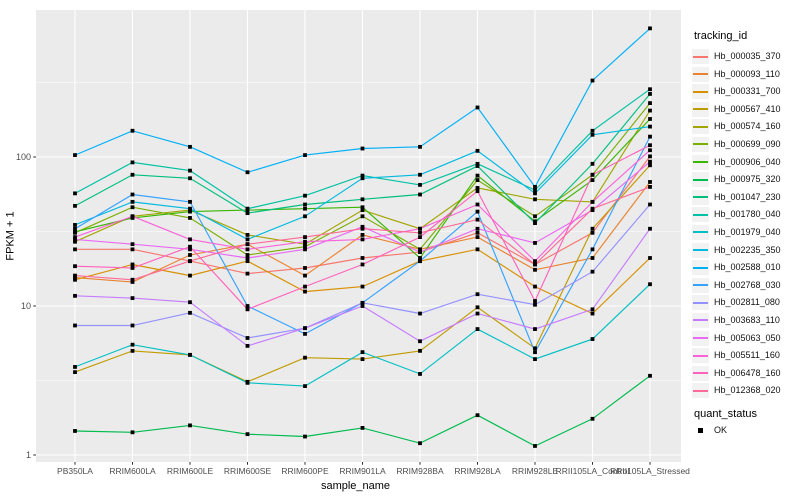 The height and width of the screenshot is (500, 800). What do you see at coordinates (743, 75) in the screenshot?
I see `legend-entry-Hb_000093_110: Hb_000093_110` at bounding box center [743, 75].